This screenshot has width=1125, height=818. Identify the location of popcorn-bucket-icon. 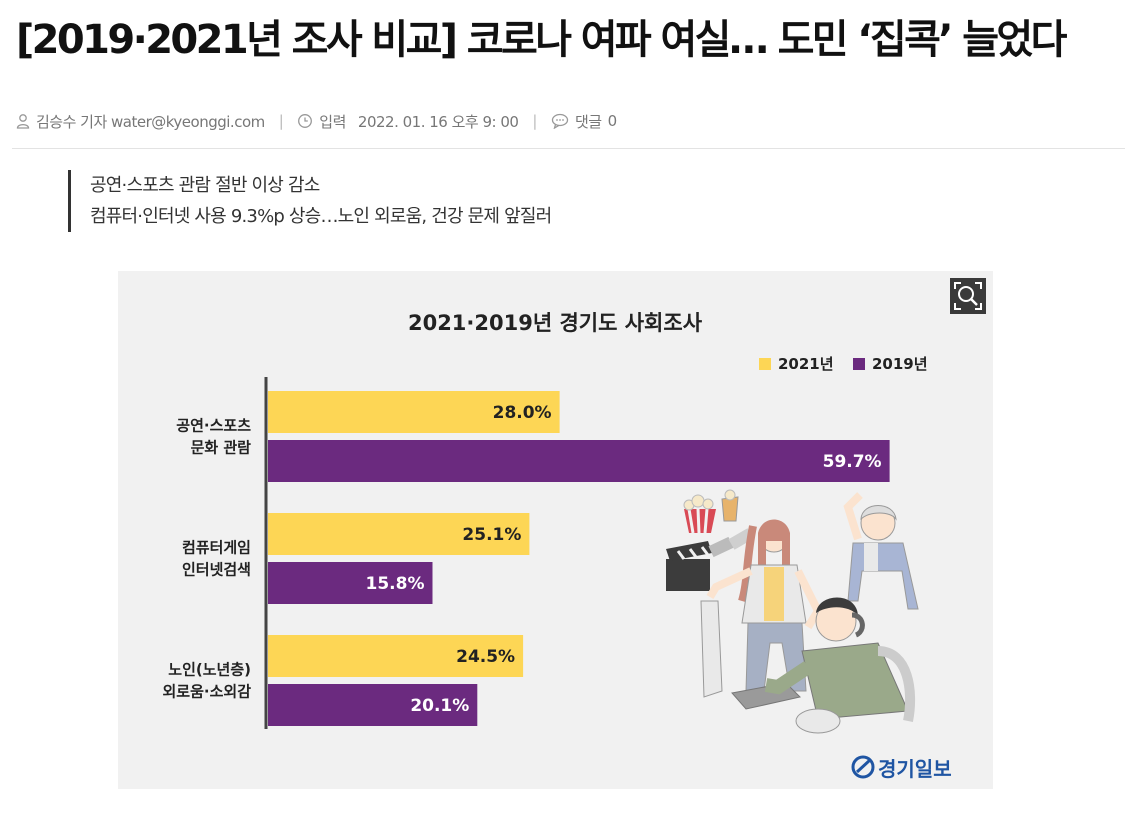
(730, 505).